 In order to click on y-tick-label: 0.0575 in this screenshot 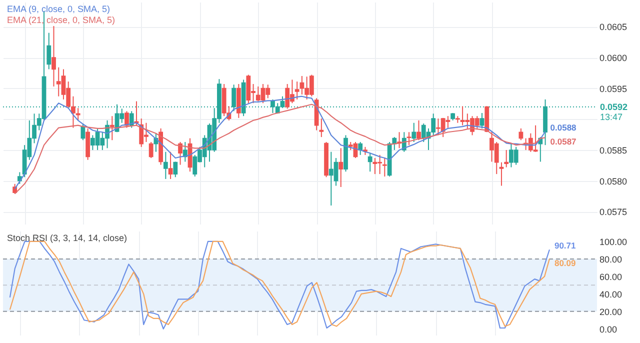, I will do `click(614, 212)`.